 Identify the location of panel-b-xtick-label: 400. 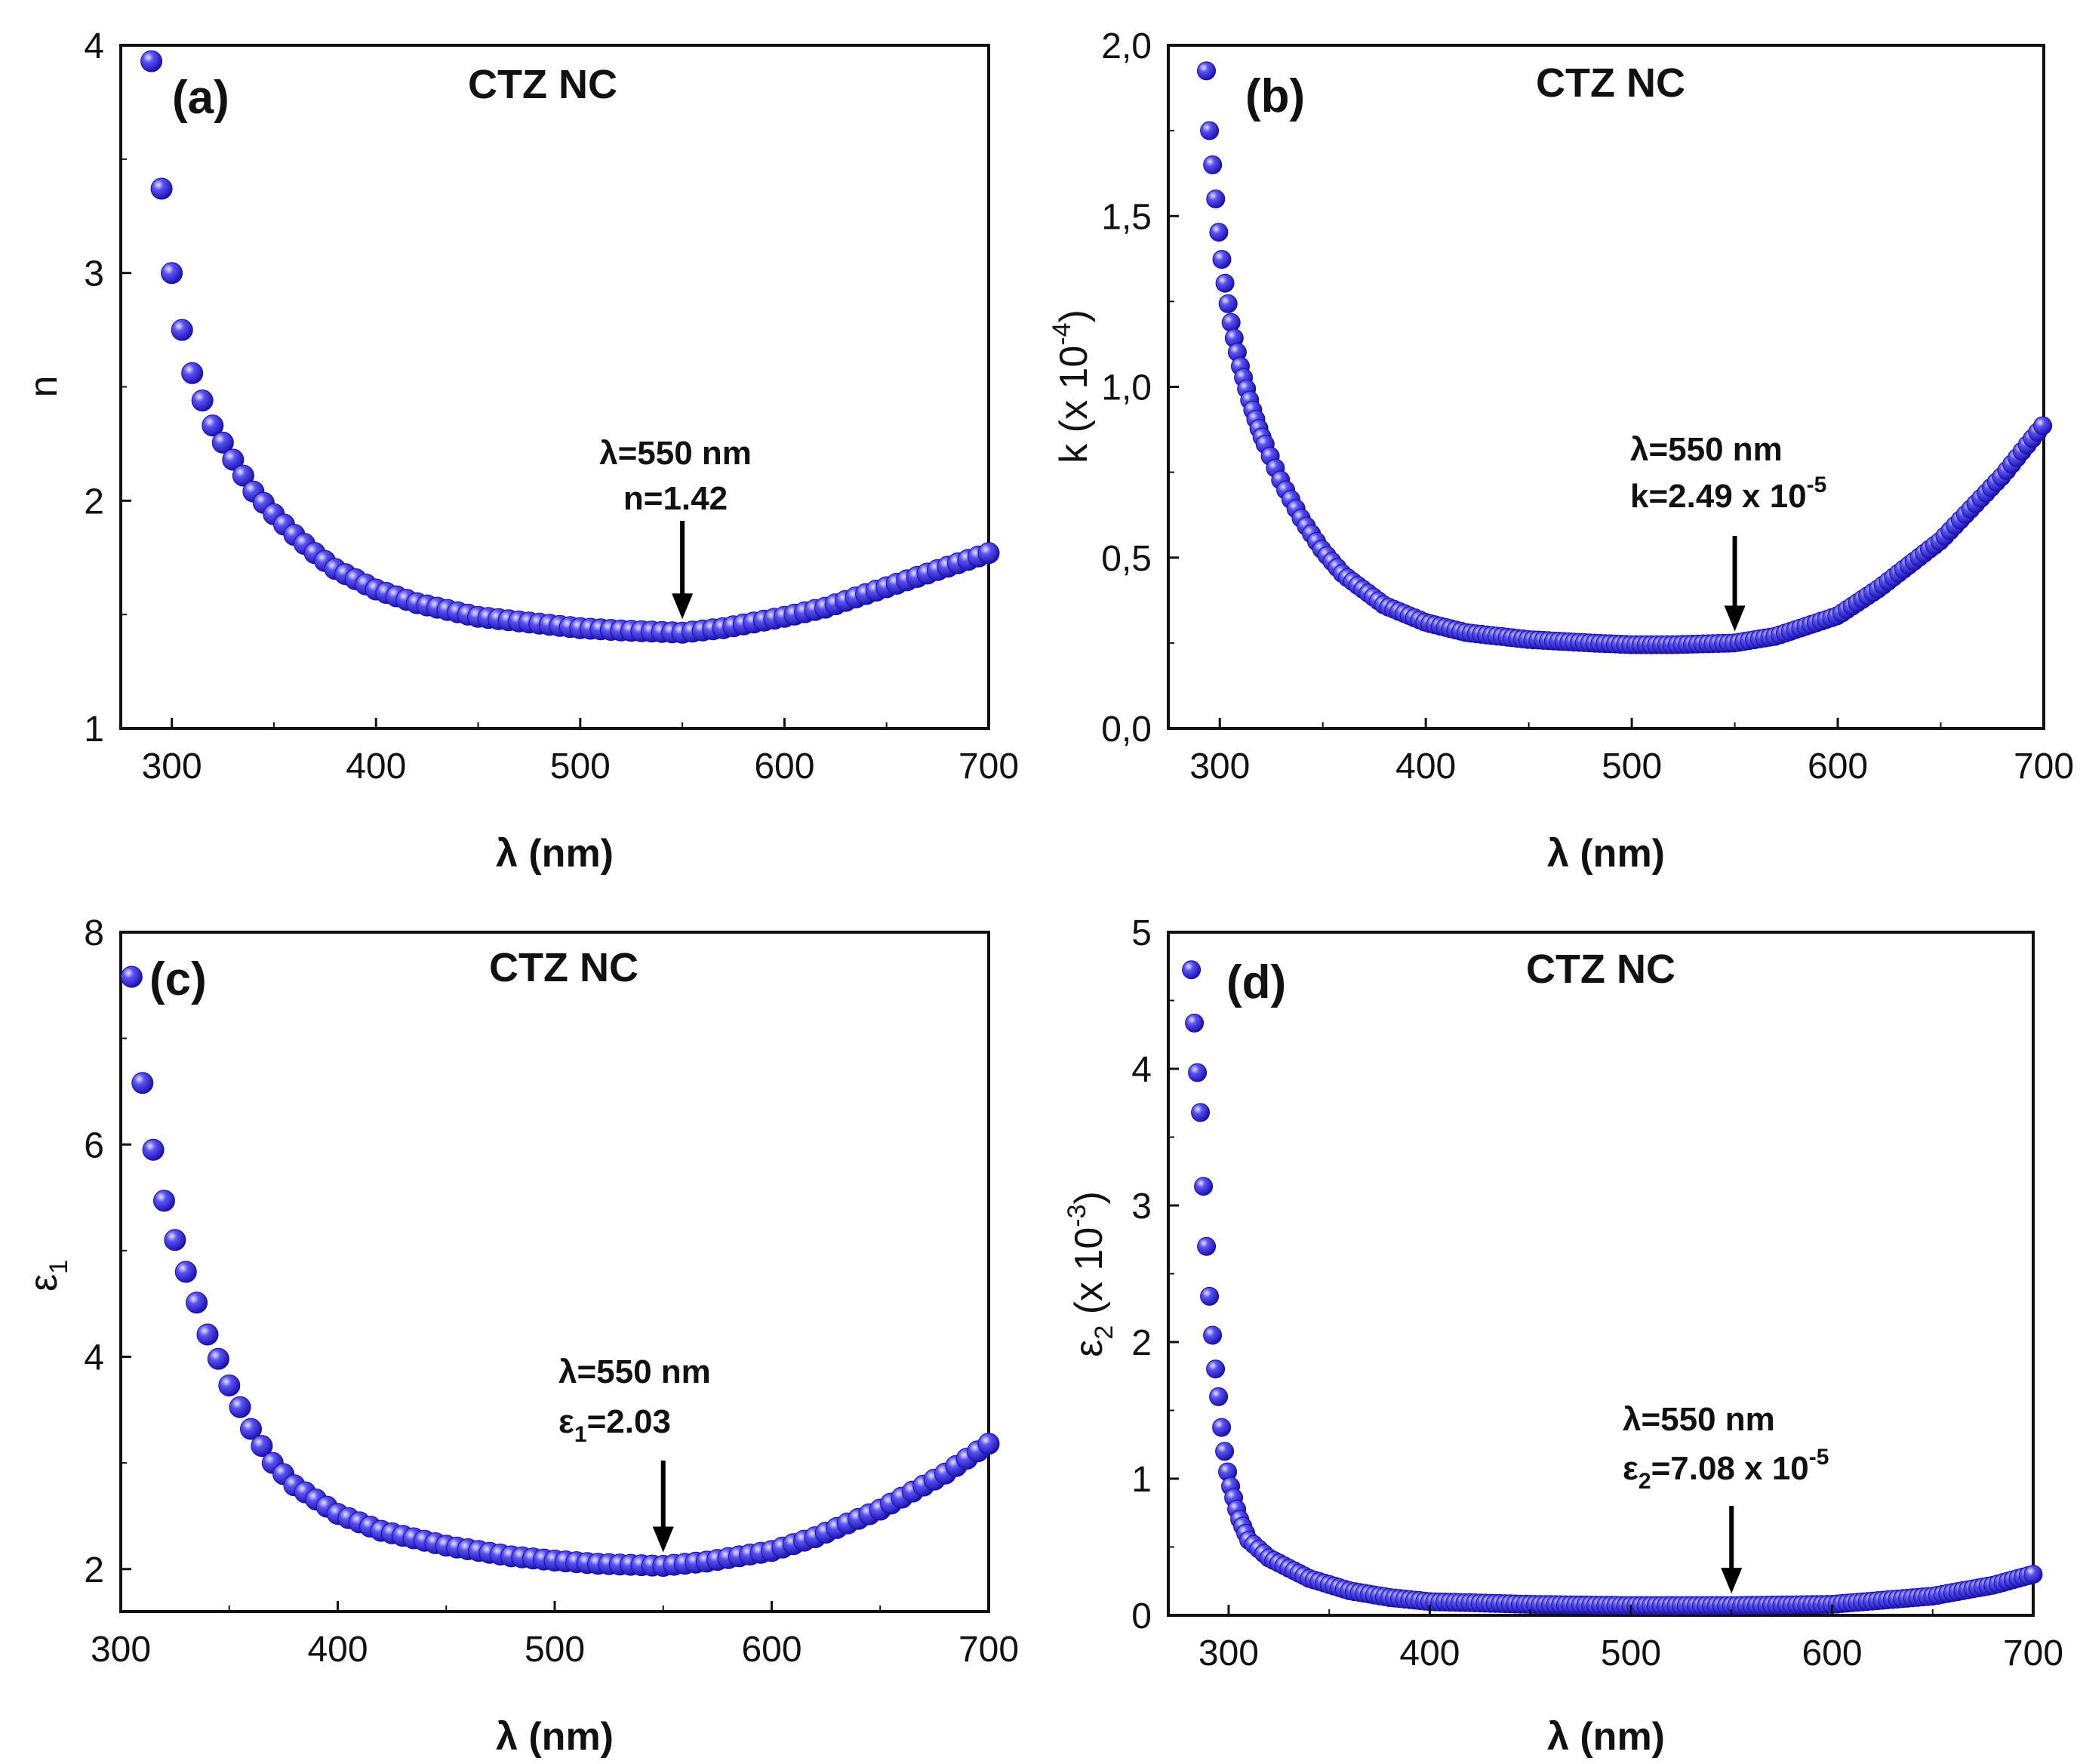
(1425, 767).